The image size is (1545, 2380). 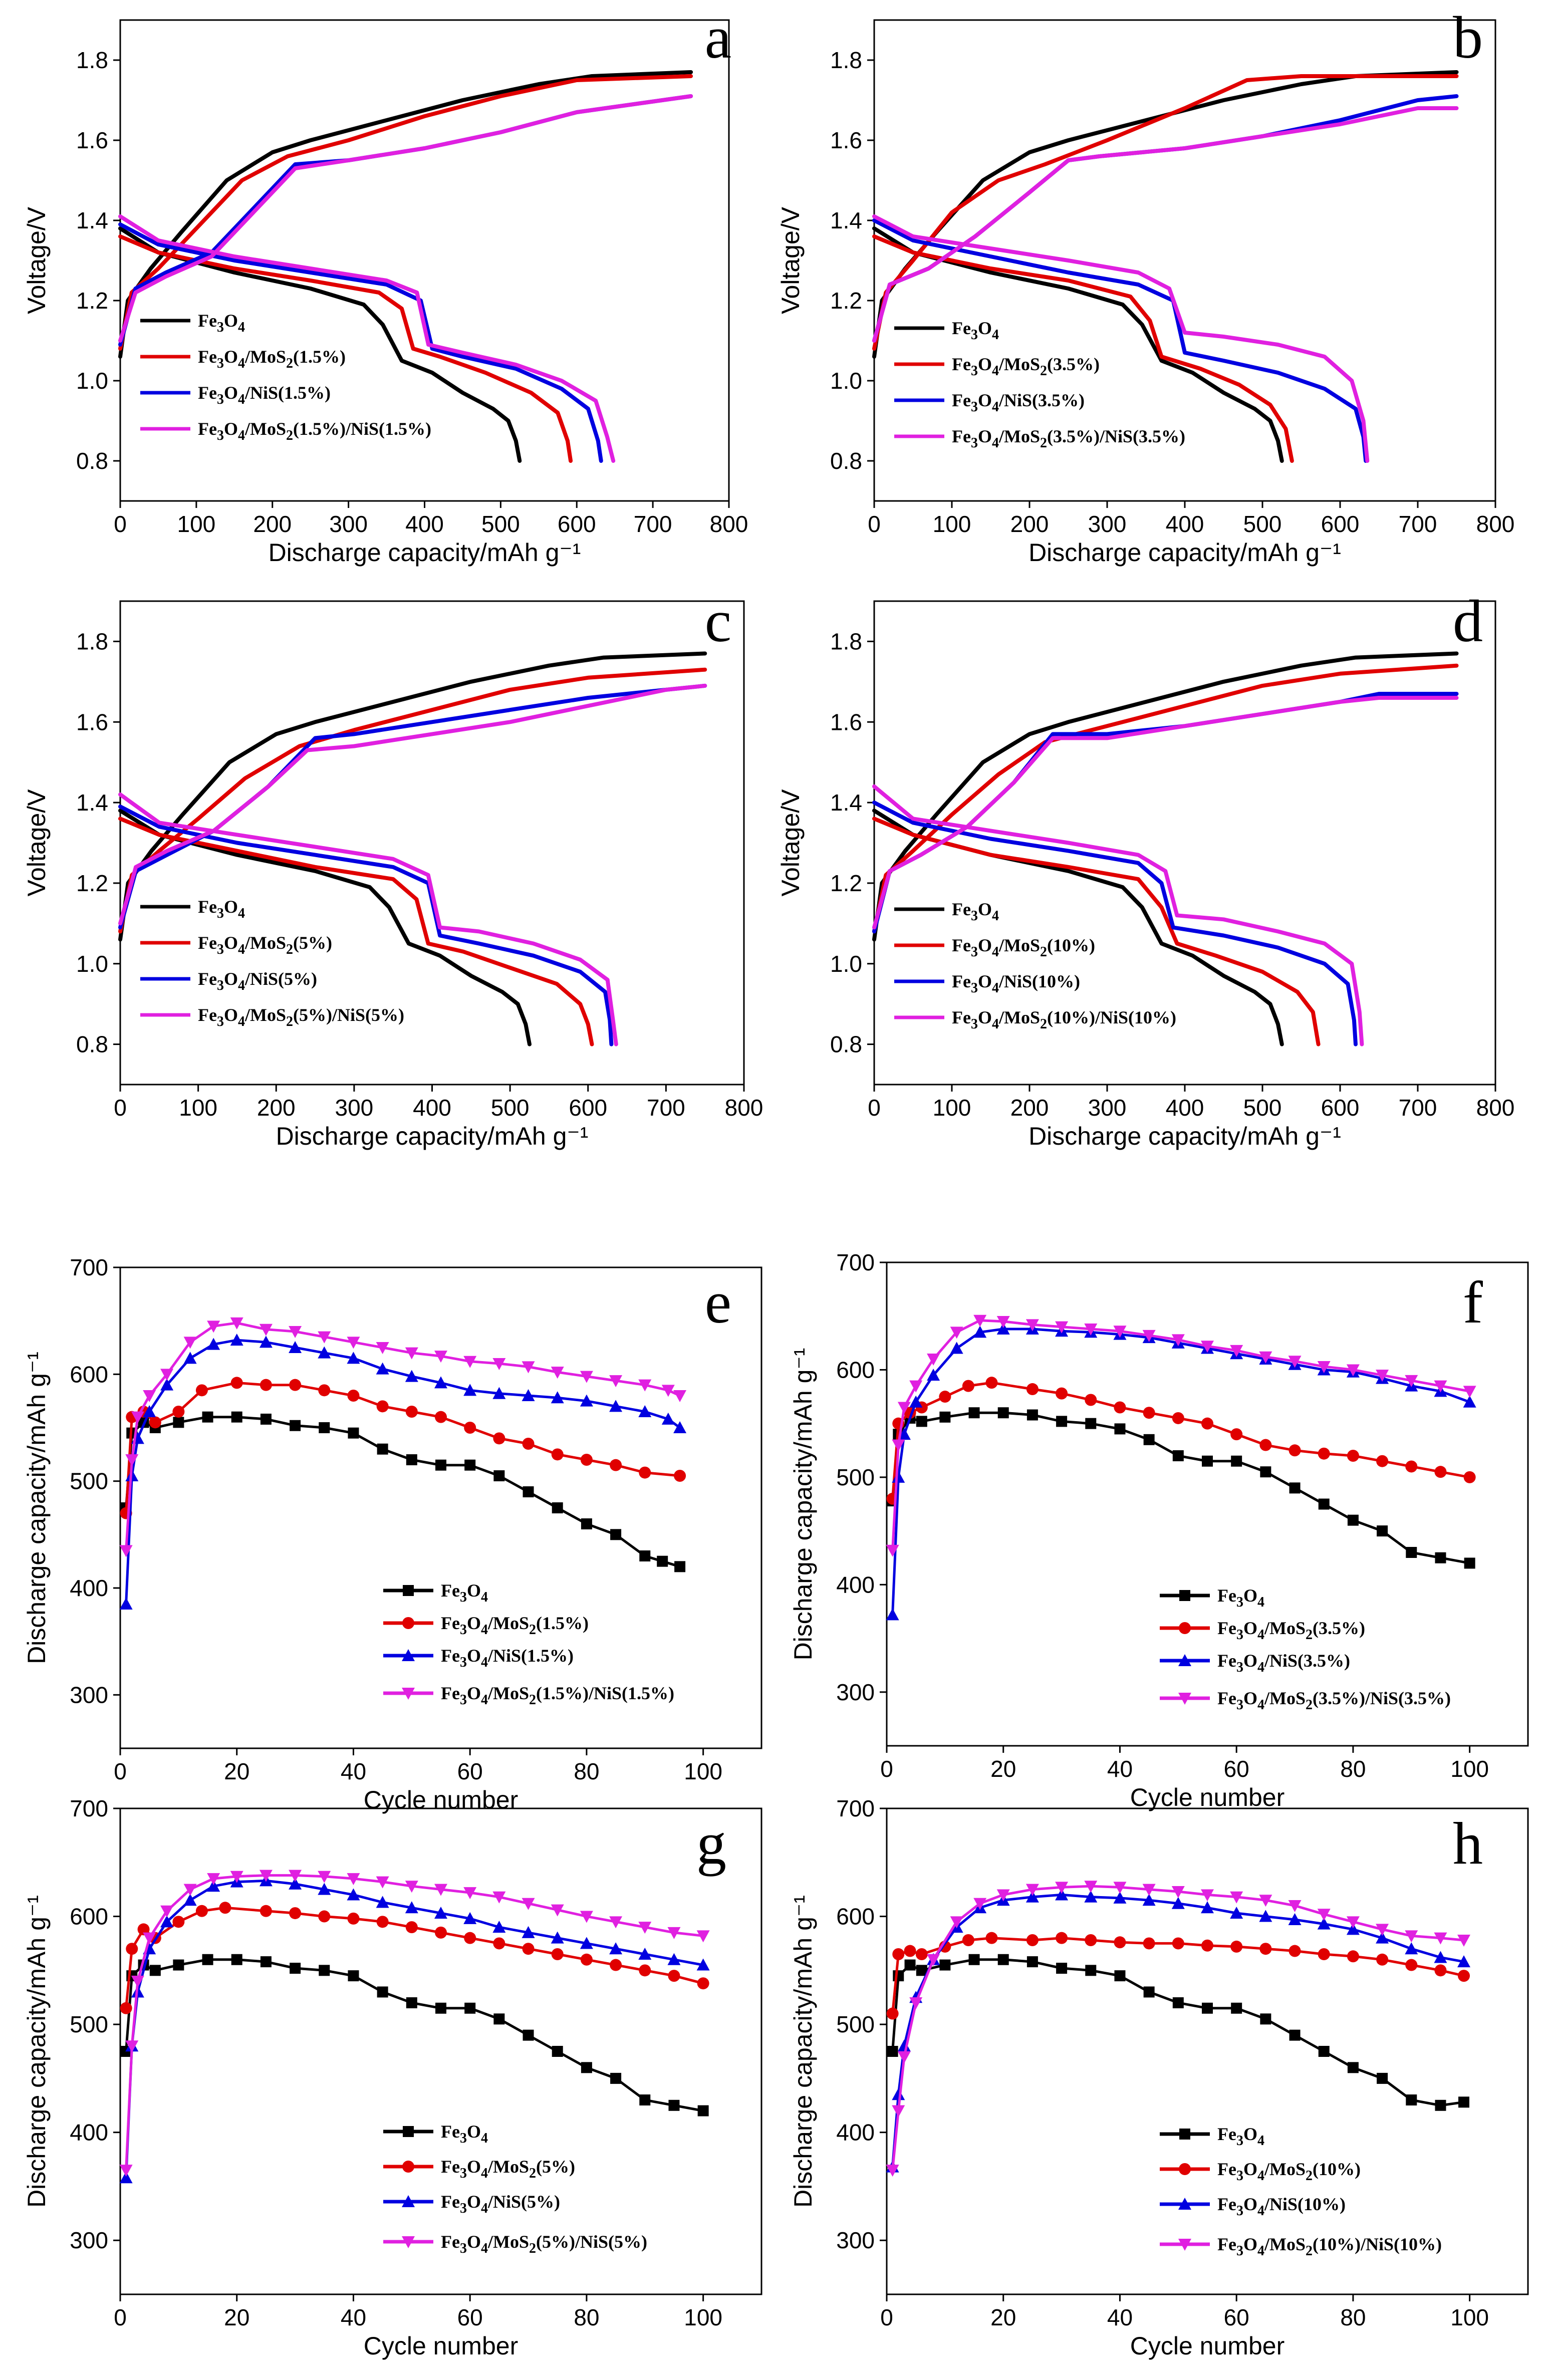 I want to click on panel-letter: c, so click(x=718, y=621).